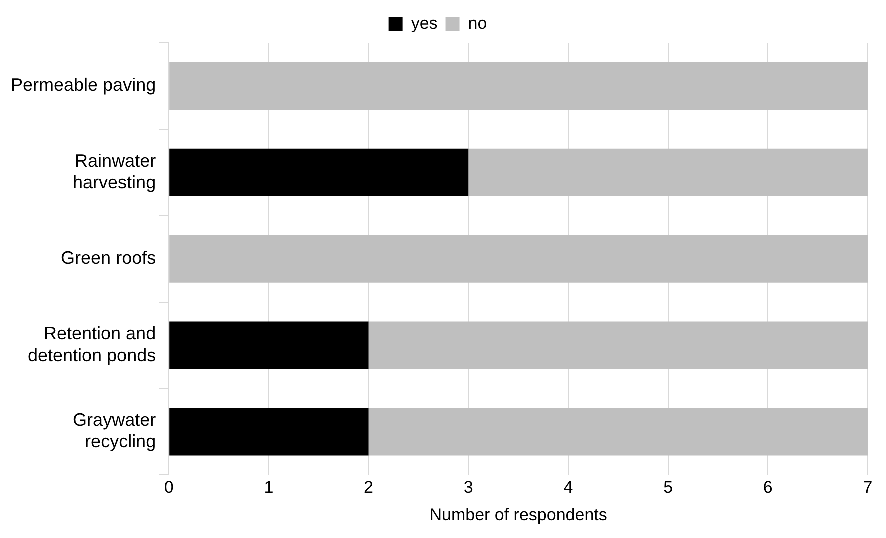 The width and height of the screenshot is (886, 538). Describe the element at coordinates (269, 488) in the screenshot. I see `x-tick-label: 1` at that location.